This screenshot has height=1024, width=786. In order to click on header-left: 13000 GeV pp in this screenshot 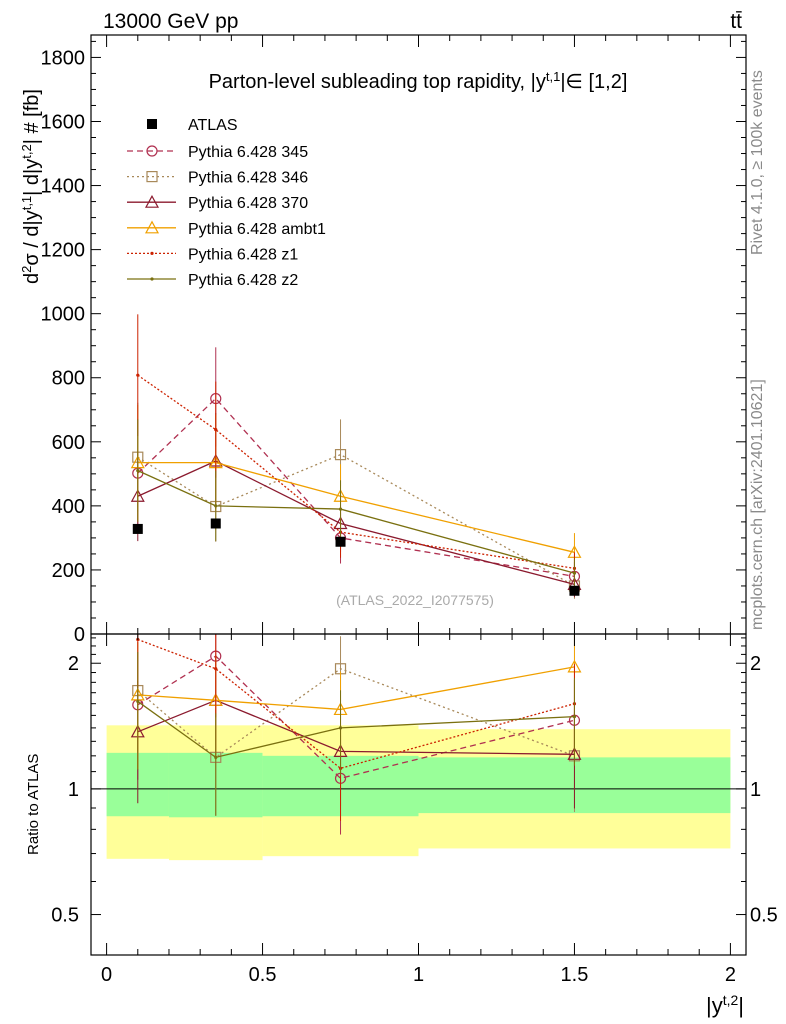, I will do `click(170, 21)`.